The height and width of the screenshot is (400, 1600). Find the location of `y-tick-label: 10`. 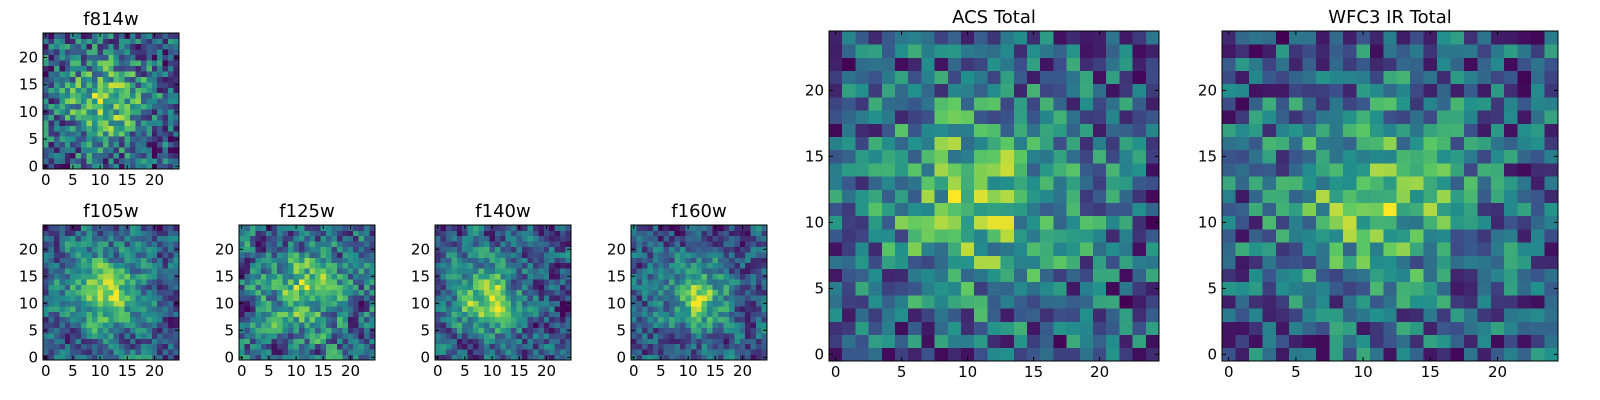

y-tick-label: 10 is located at coordinates (224, 303).